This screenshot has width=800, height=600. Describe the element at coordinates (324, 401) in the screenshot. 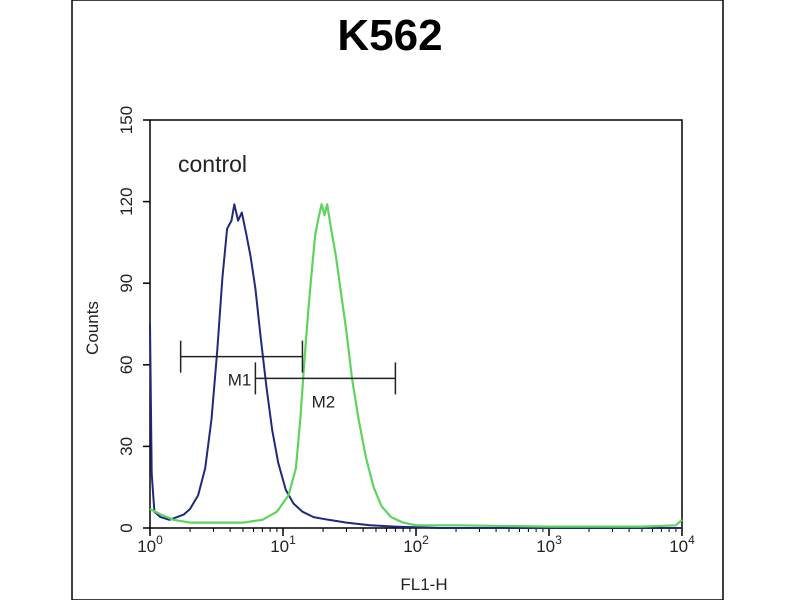

I see `gate-label: M2` at that location.